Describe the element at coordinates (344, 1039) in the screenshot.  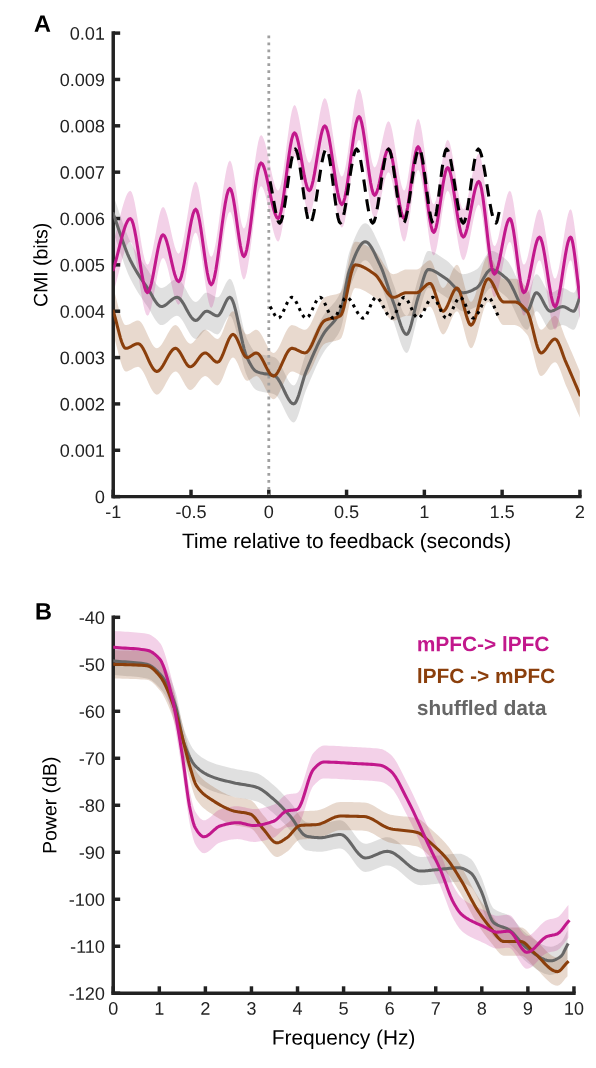
I see `x-axis-title: Frequency (Hz)` at that location.